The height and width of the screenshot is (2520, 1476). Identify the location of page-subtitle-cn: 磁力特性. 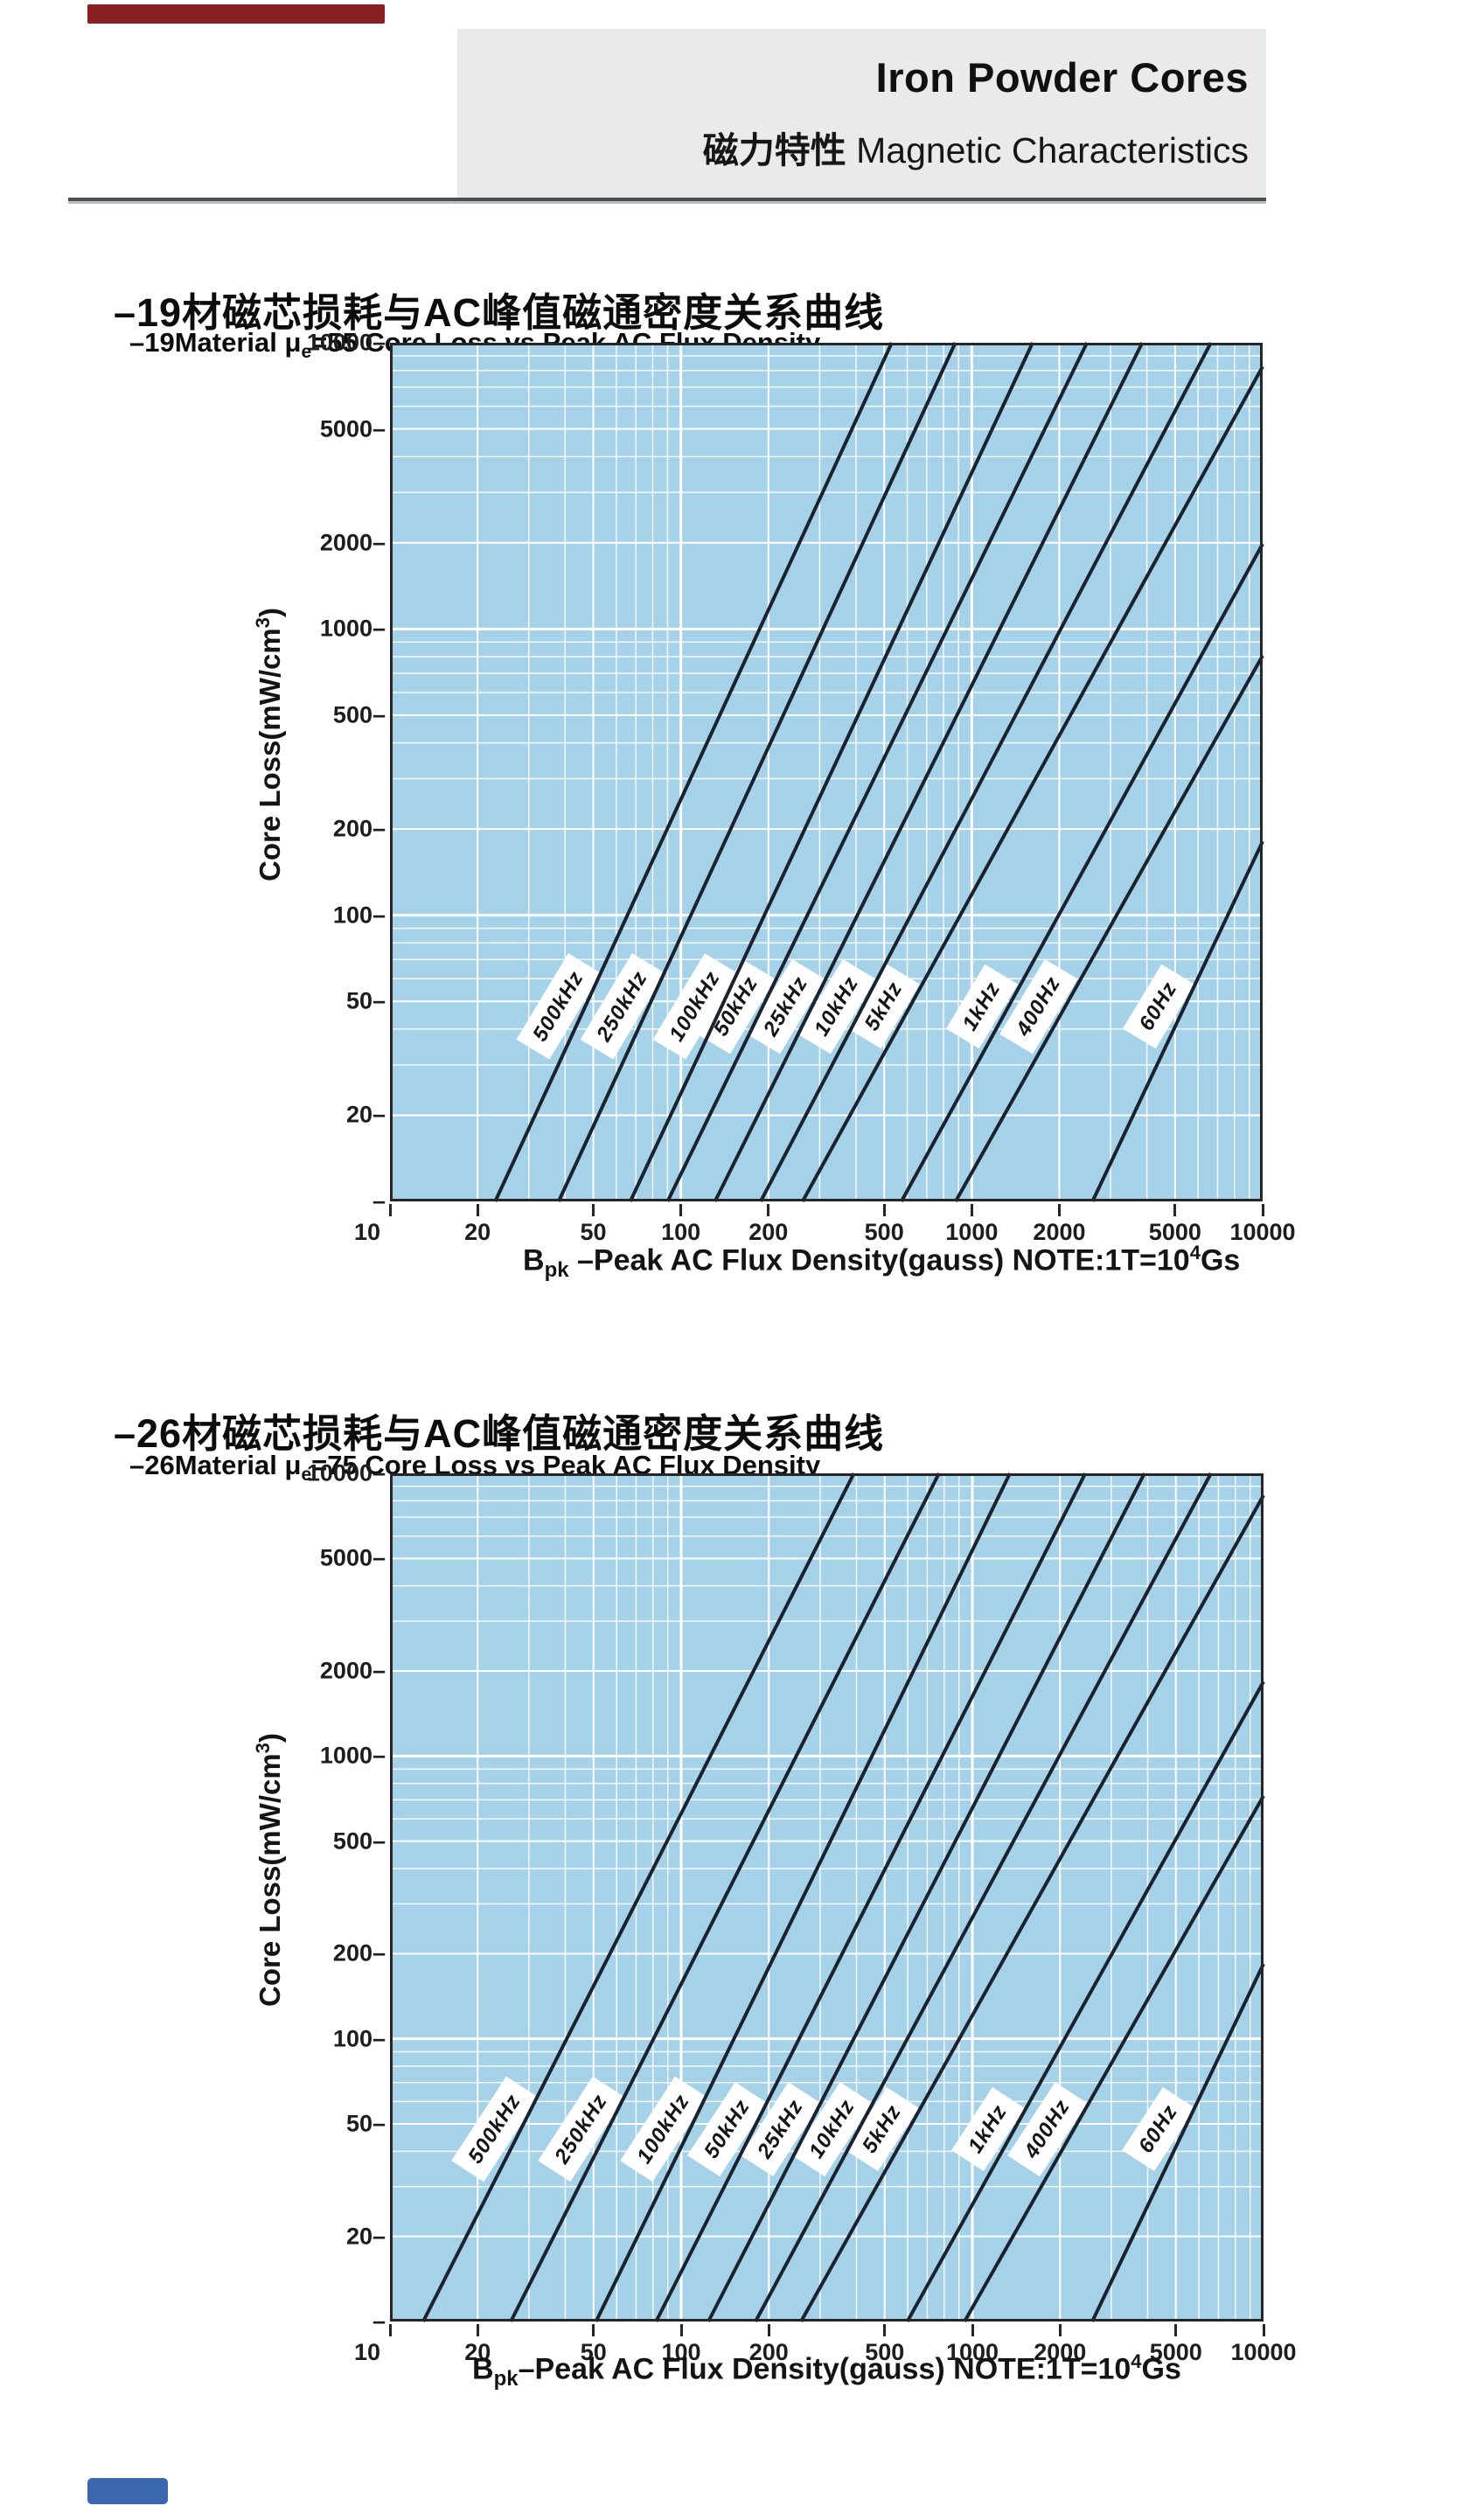
(774, 150).